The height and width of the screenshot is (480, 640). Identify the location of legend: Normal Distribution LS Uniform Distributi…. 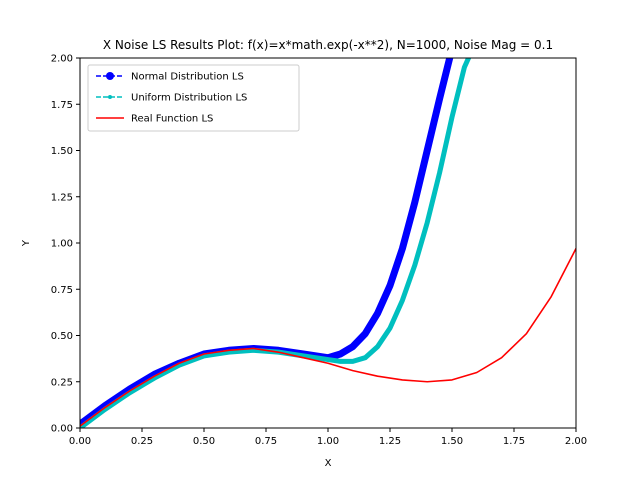
(193, 98).